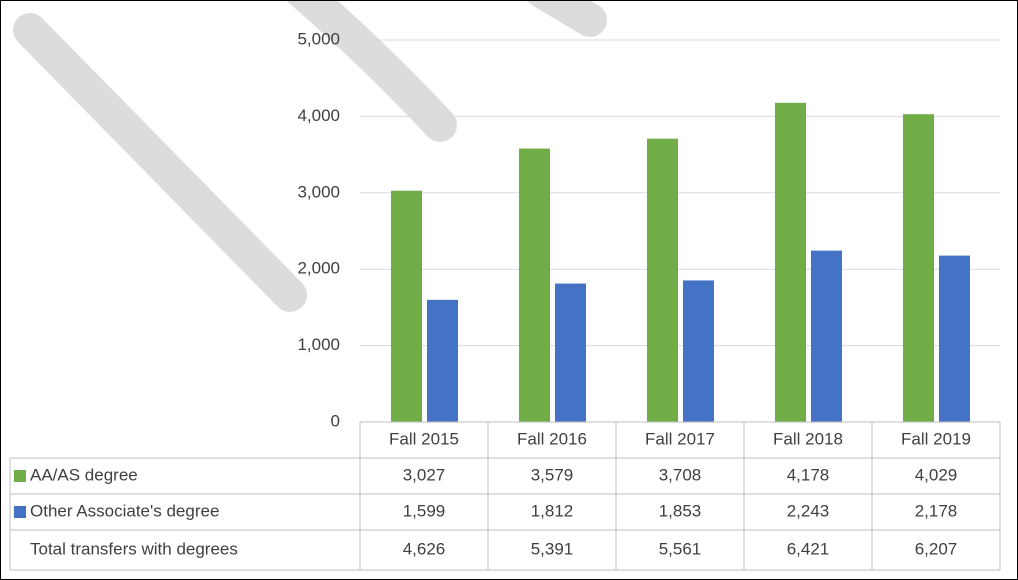 Image resolution: width=1018 pixels, height=580 pixels. What do you see at coordinates (318, 38) in the screenshot?
I see `y-tick-label: 5,000` at bounding box center [318, 38].